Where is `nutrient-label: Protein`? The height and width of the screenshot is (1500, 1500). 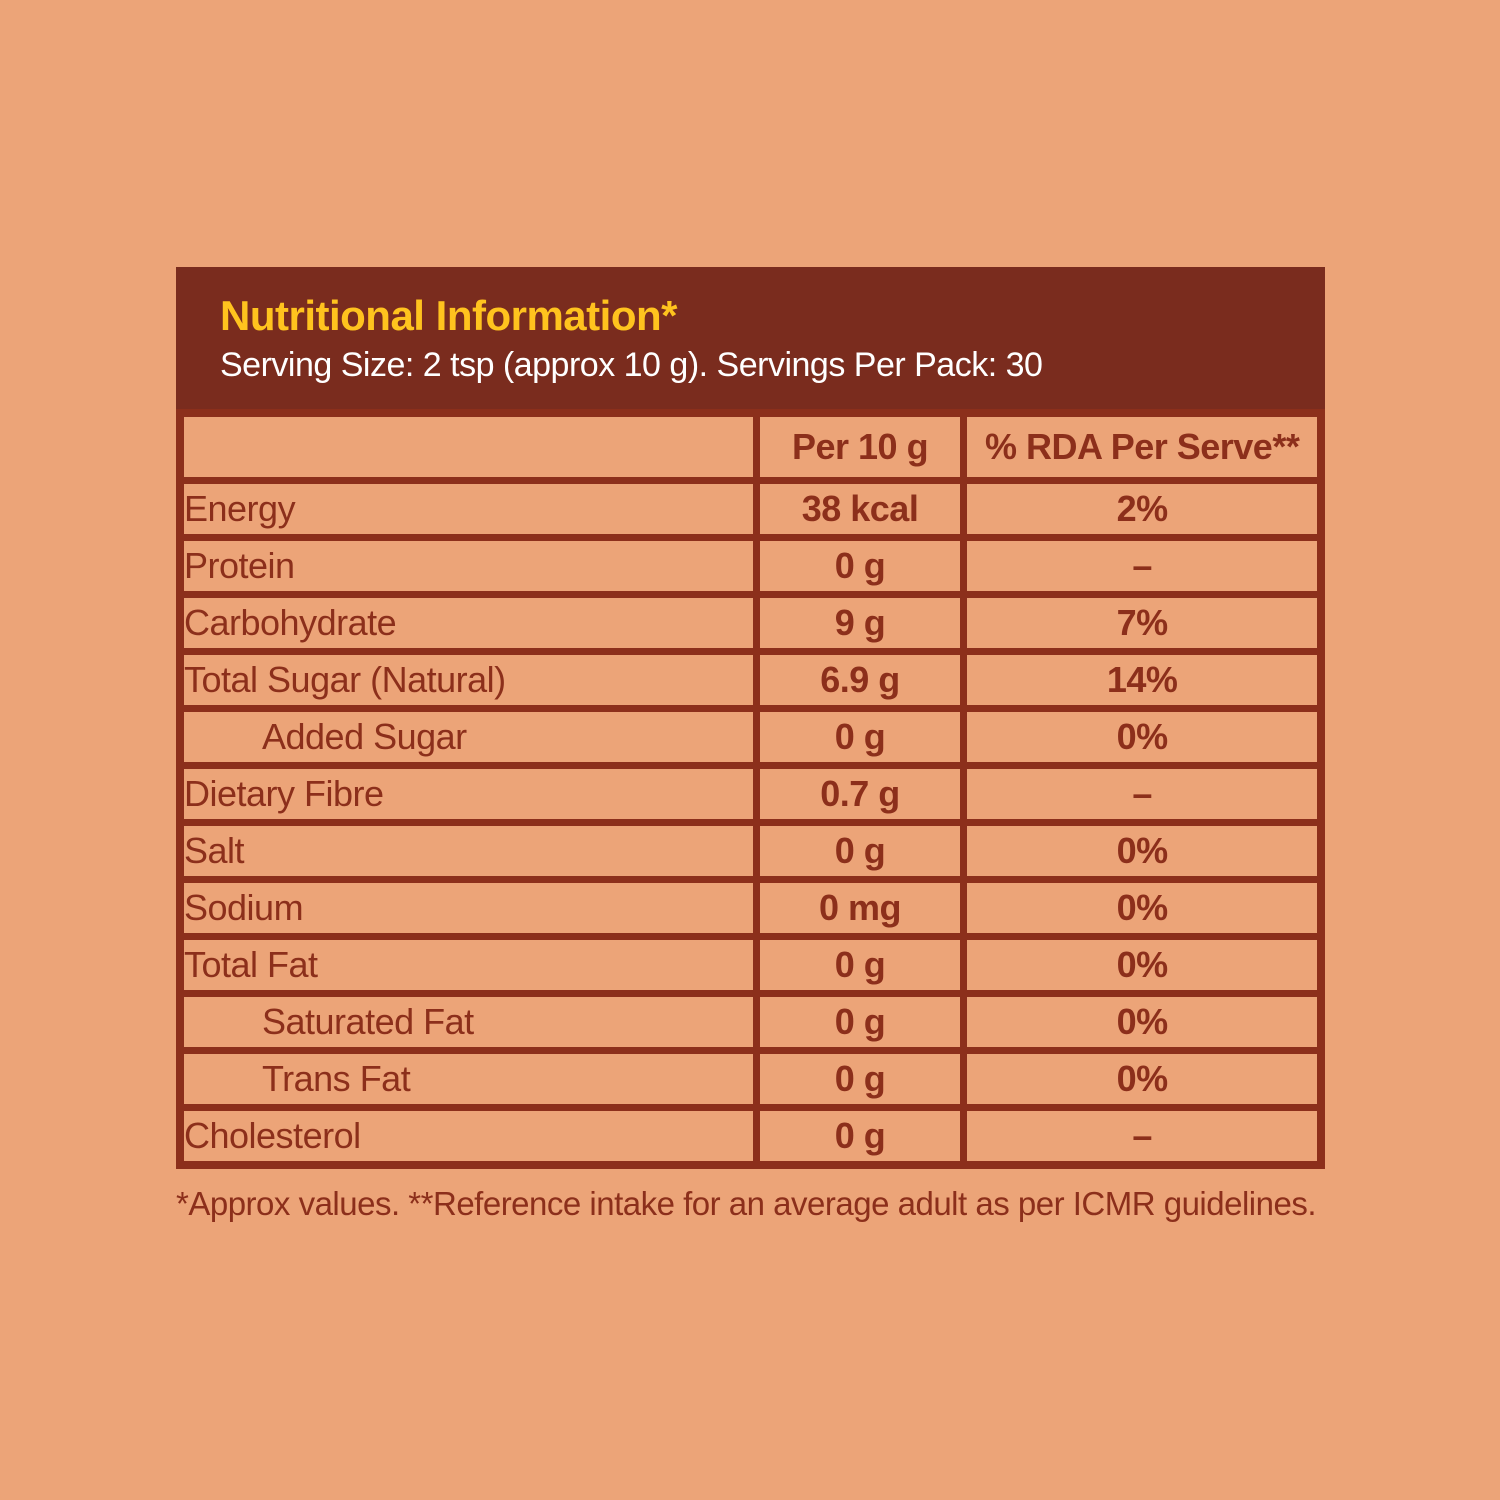
nutrient-label: Protein is located at coordinates (468, 566).